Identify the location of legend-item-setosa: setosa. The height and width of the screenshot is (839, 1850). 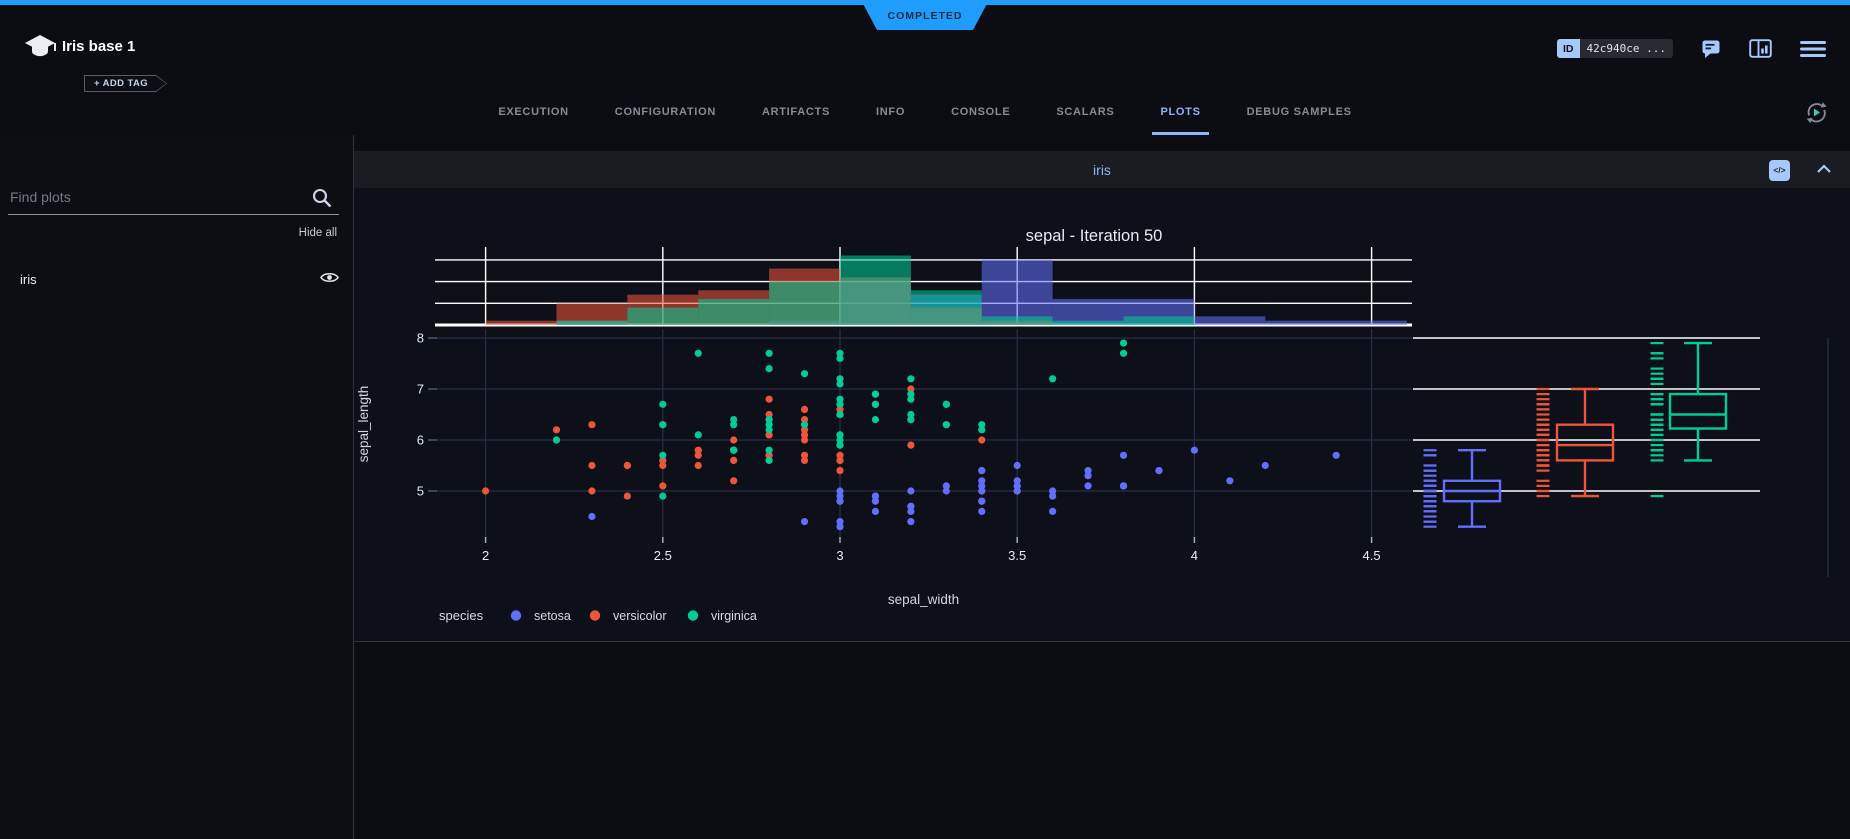
(552, 616).